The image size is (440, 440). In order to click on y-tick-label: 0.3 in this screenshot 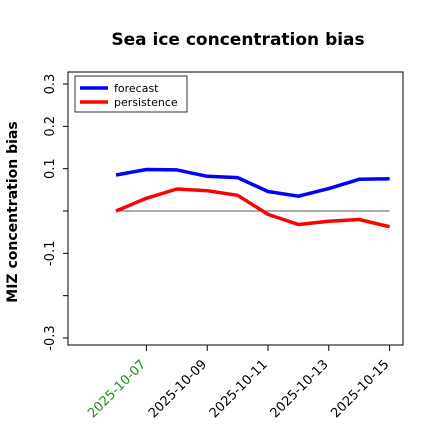, I will do `click(50, 84)`.